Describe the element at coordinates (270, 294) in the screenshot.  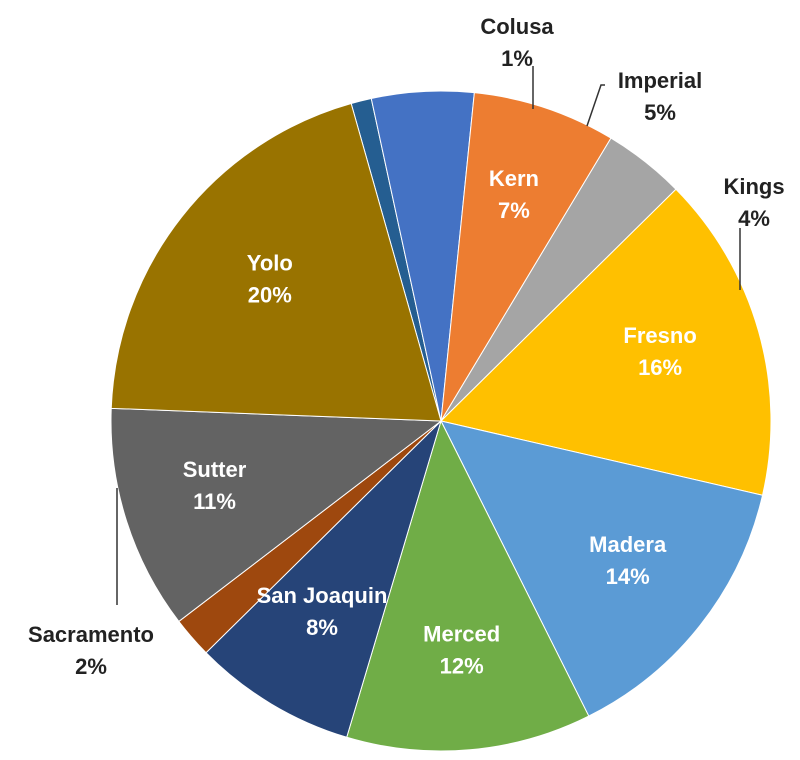
I see `slice-value-yolo: 20%` at that location.